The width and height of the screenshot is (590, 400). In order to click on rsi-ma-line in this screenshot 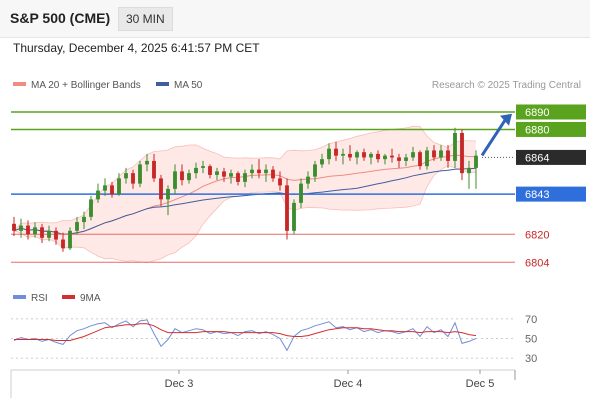, I will do `click(245, 332)`.